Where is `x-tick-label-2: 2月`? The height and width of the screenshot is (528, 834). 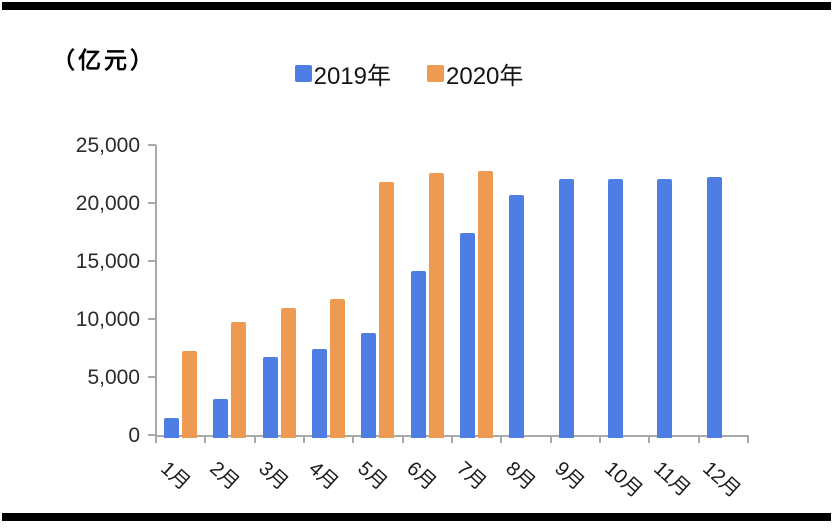
x-tick-label-2: 2月 is located at coordinates (224, 476).